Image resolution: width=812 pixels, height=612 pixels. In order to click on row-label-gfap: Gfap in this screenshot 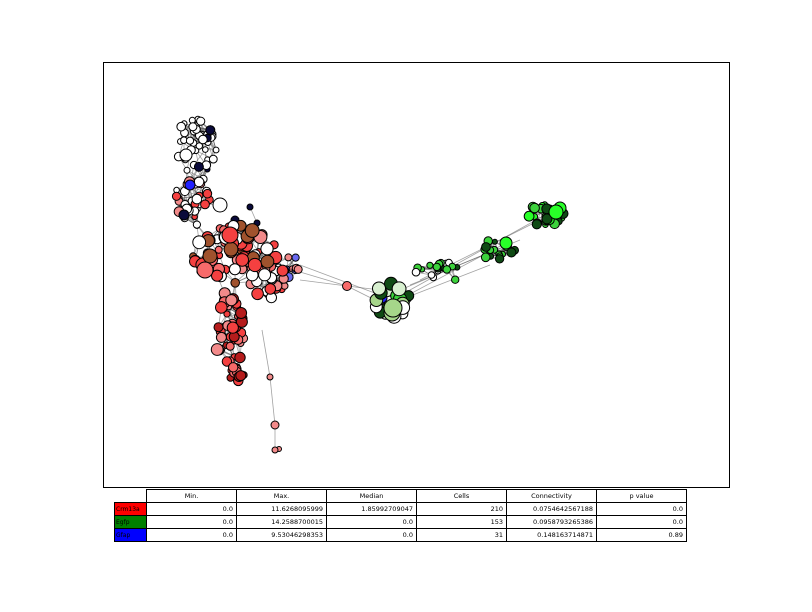, I will do `click(130, 535)`.